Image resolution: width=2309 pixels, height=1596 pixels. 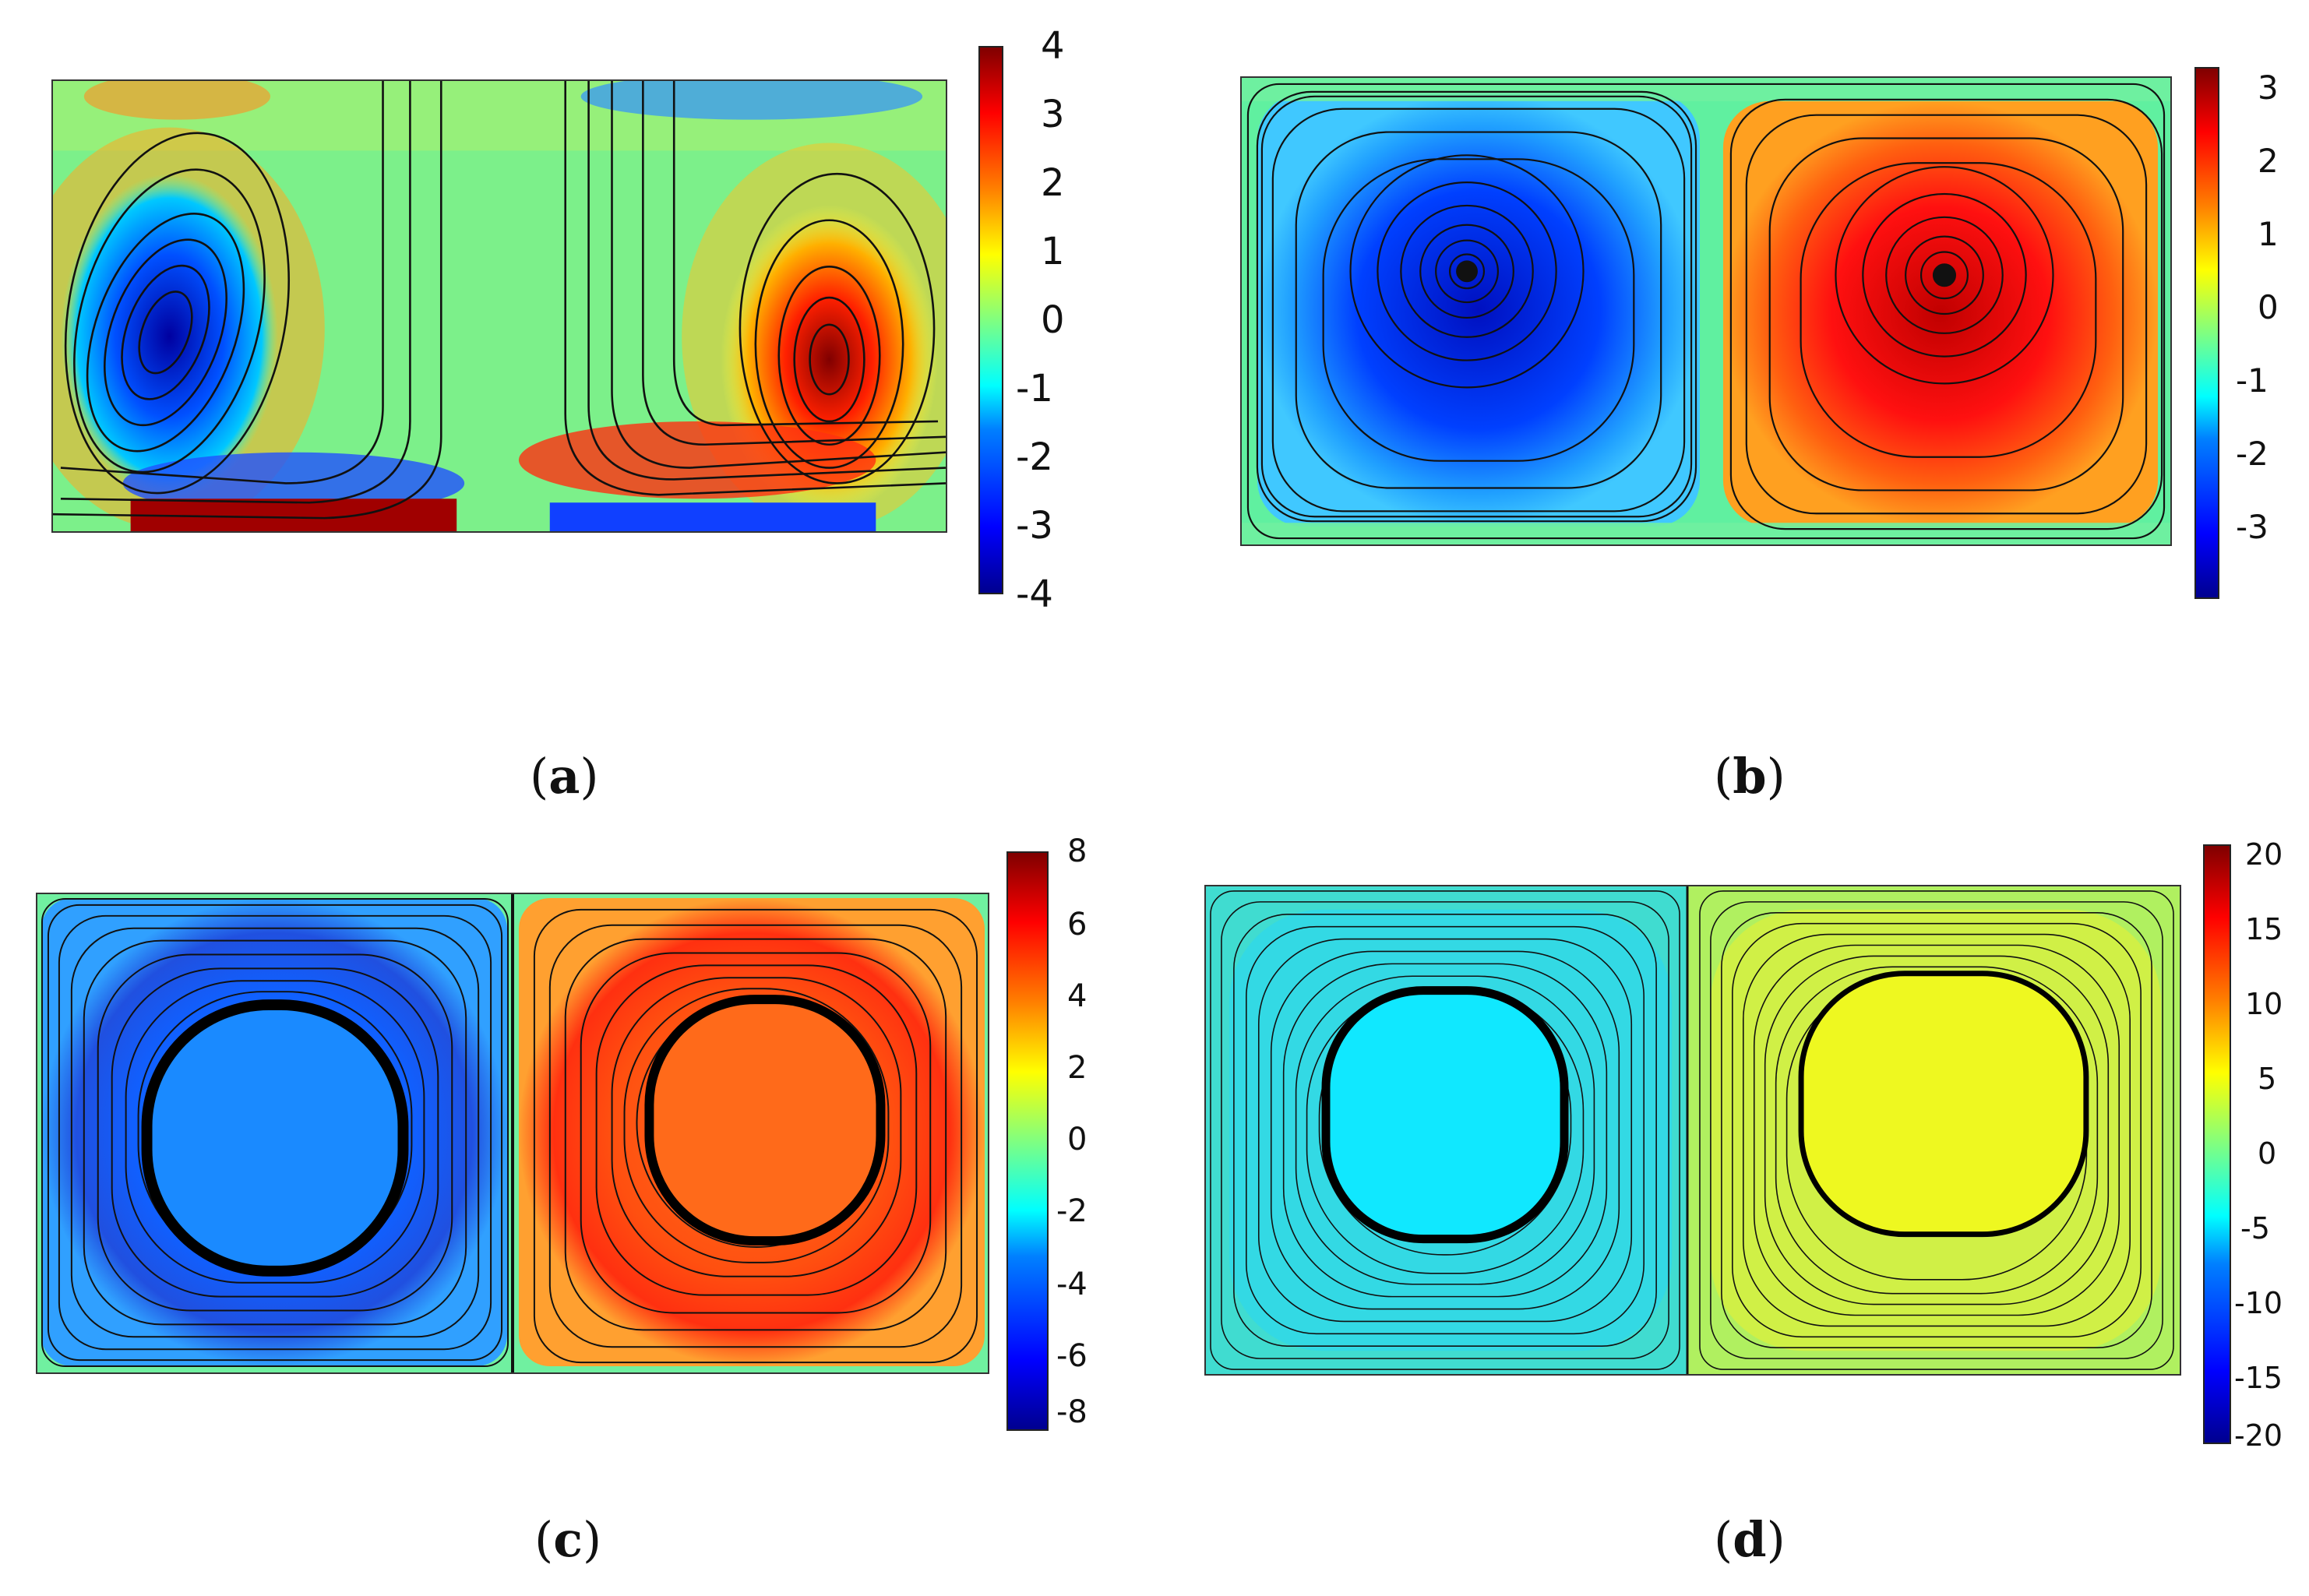 I want to click on panel-c-field-svg, so click(x=512, y=1133).